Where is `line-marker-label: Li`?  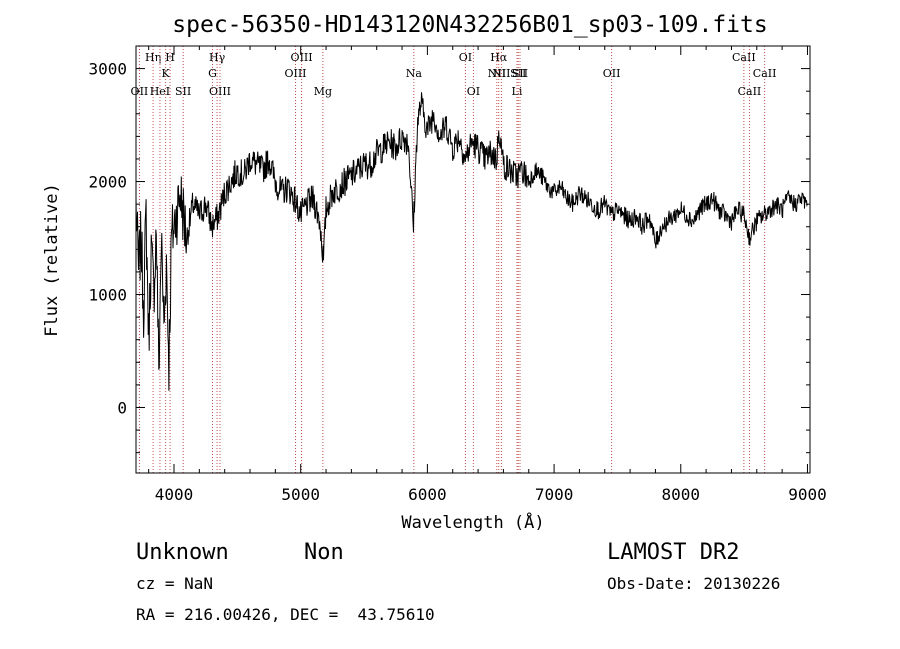
line-marker-label: Li is located at coordinates (517, 91).